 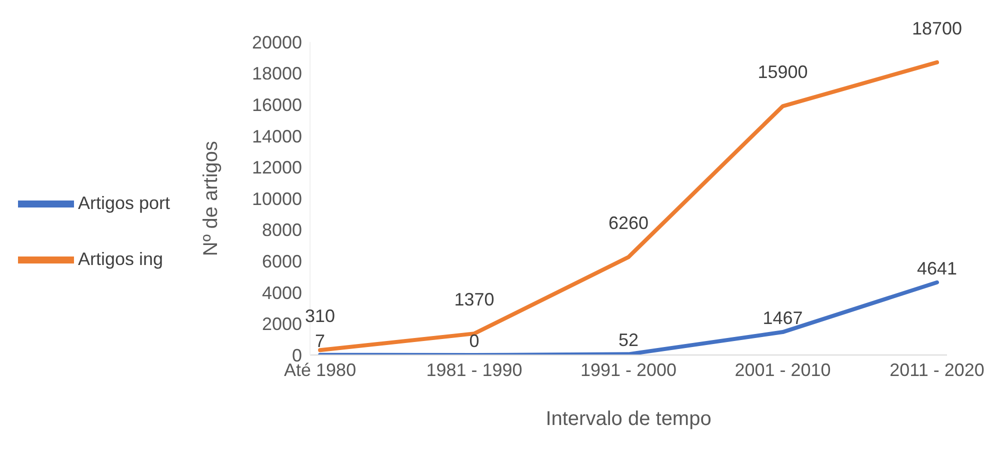 What do you see at coordinates (282, 324) in the screenshot?
I see `y-tick-label: 2000` at bounding box center [282, 324].